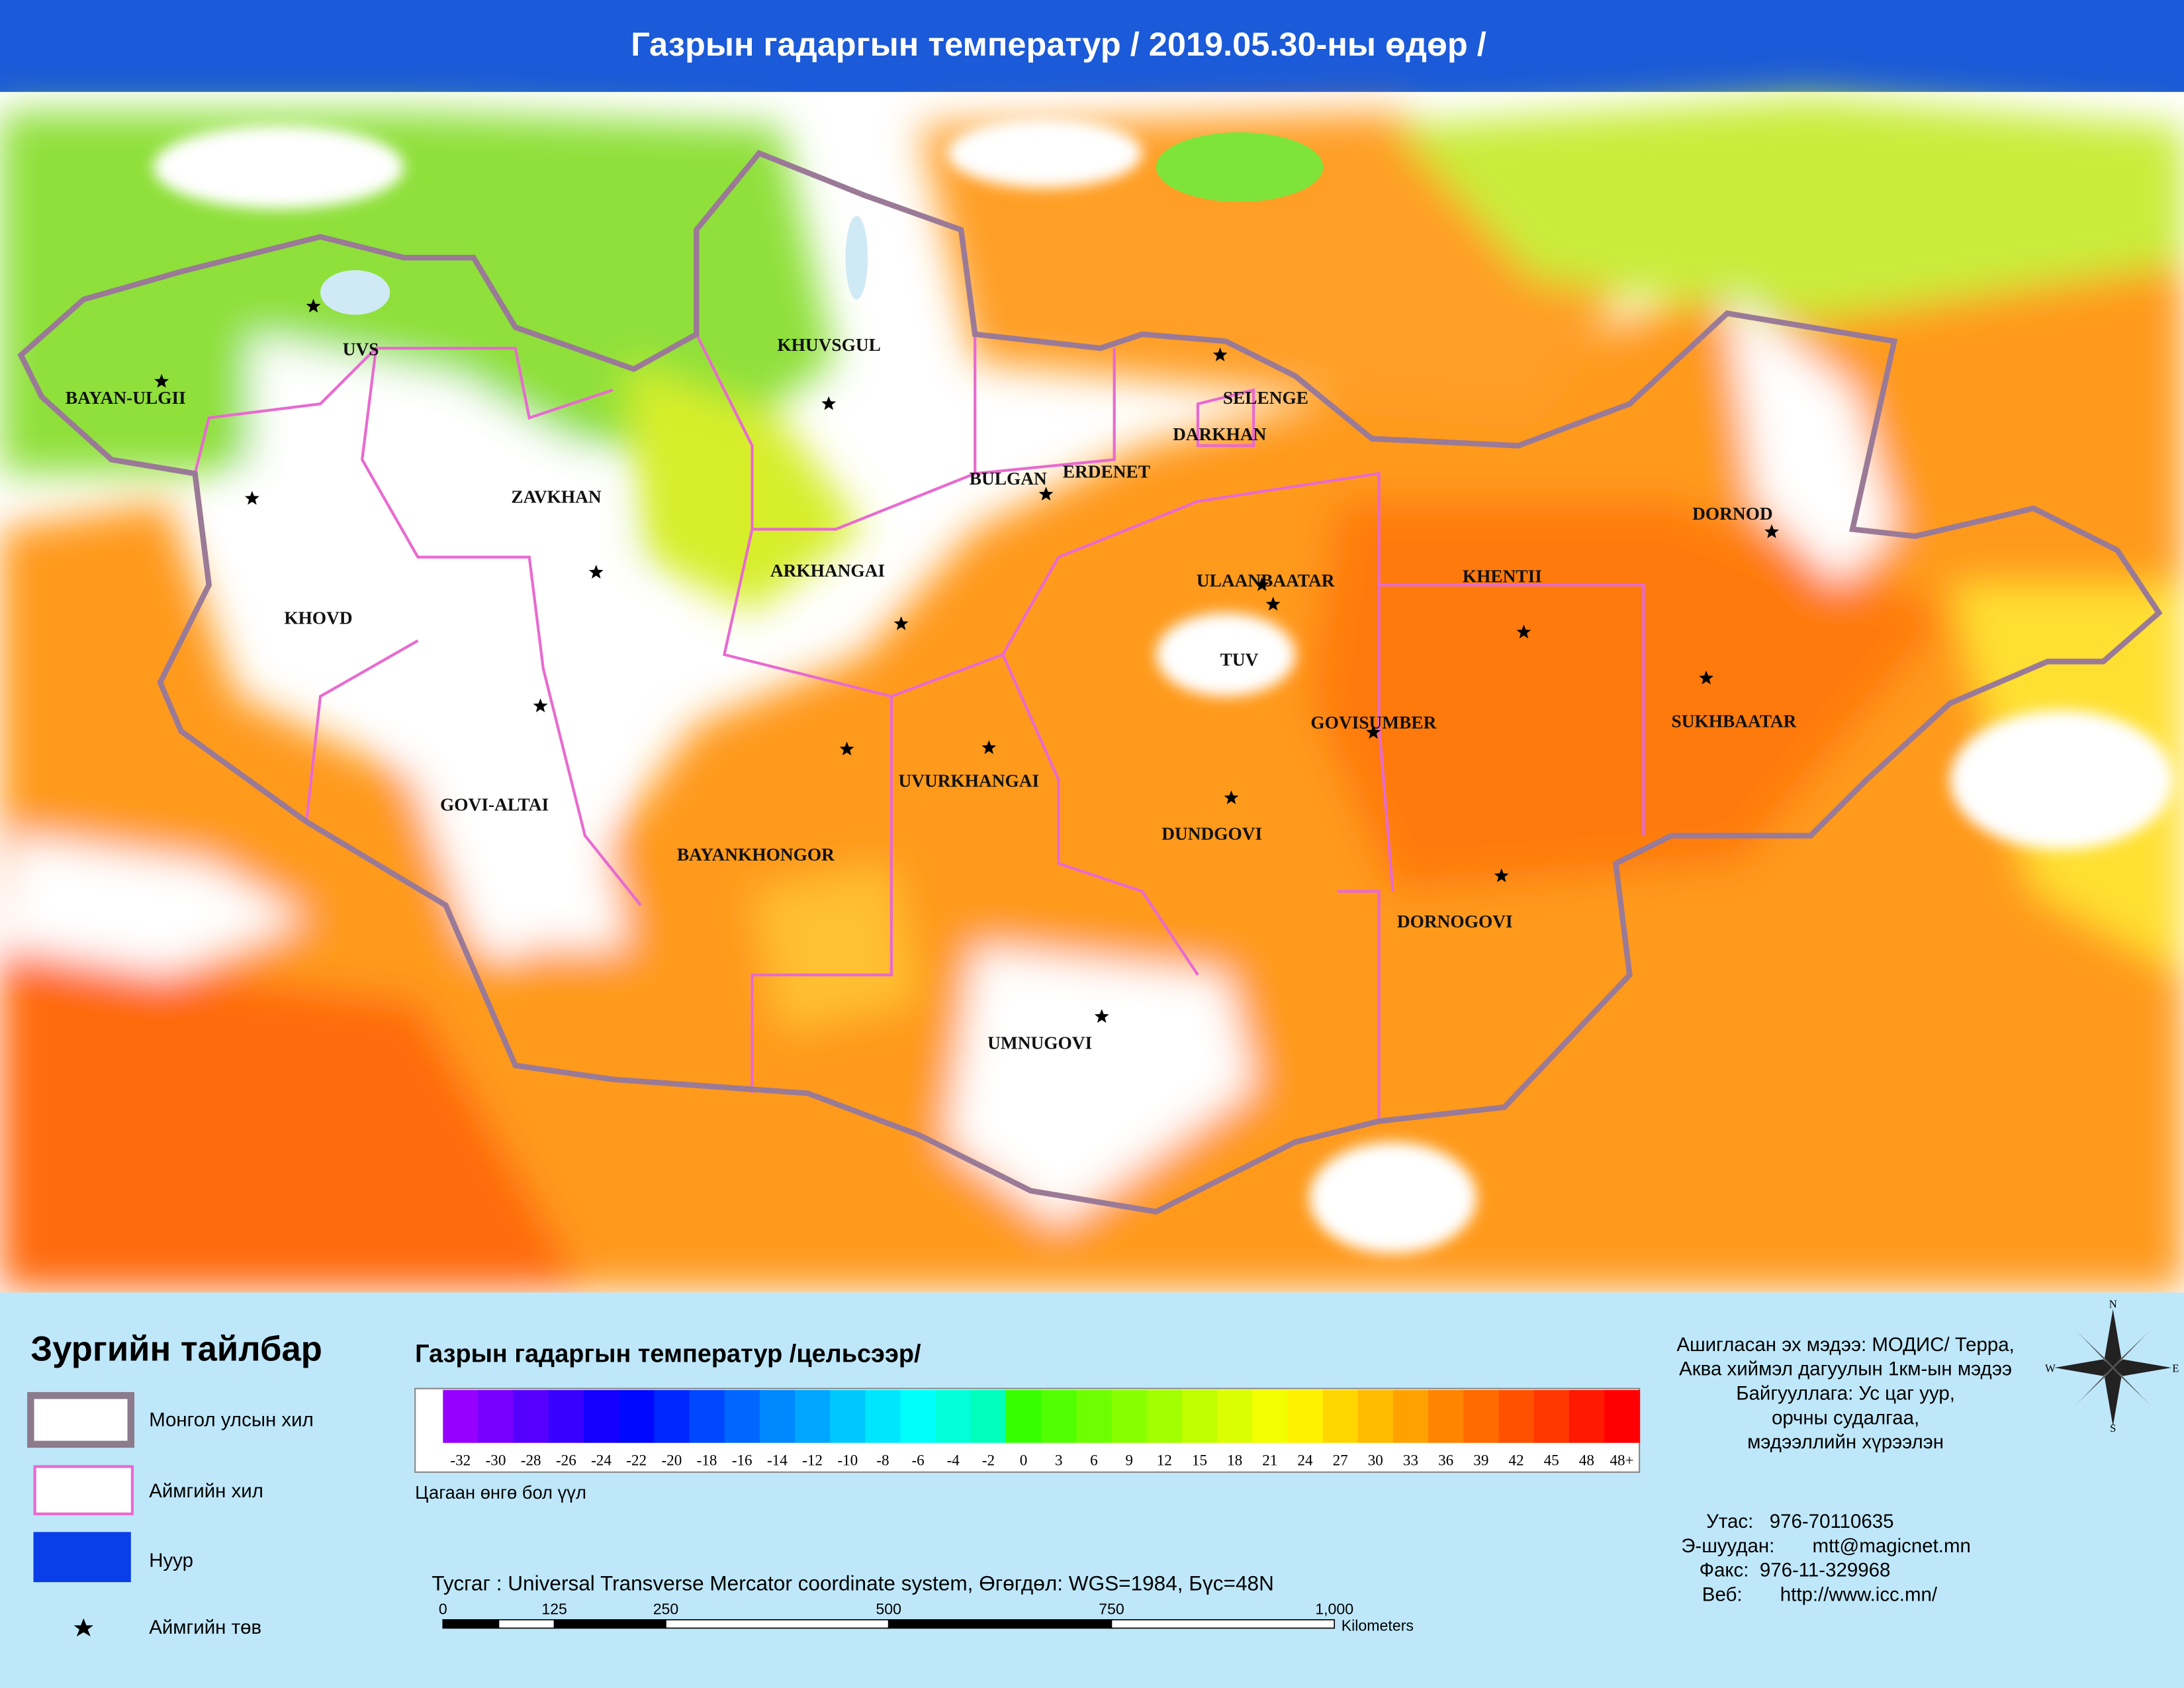  What do you see at coordinates (1846, 1369) in the screenshot?
I see `info-line: Аква хиймэл дагуулын 1км-ын мэдээ` at bounding box center [1846, 1369].